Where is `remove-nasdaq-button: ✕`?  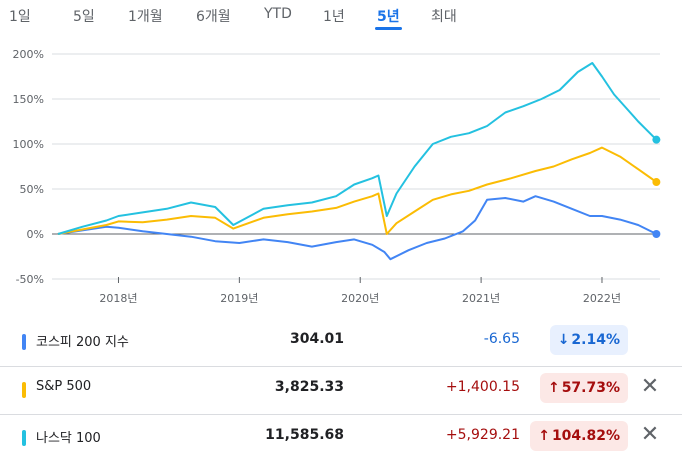 remove-nasdaq-button: ✕ is located at coordinates (650, 434).